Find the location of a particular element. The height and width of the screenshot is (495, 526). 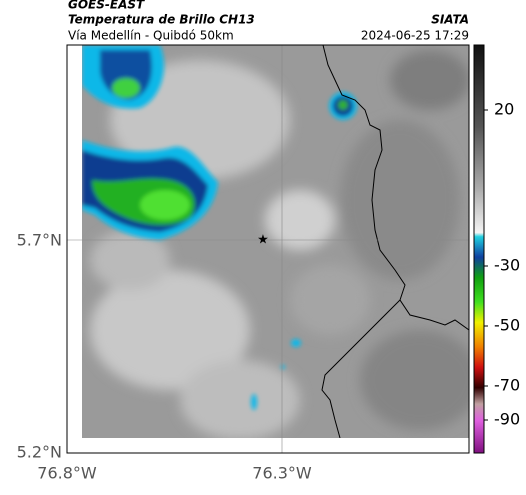

longitude-label: 76.8°W is located at coordinates (67, 473).